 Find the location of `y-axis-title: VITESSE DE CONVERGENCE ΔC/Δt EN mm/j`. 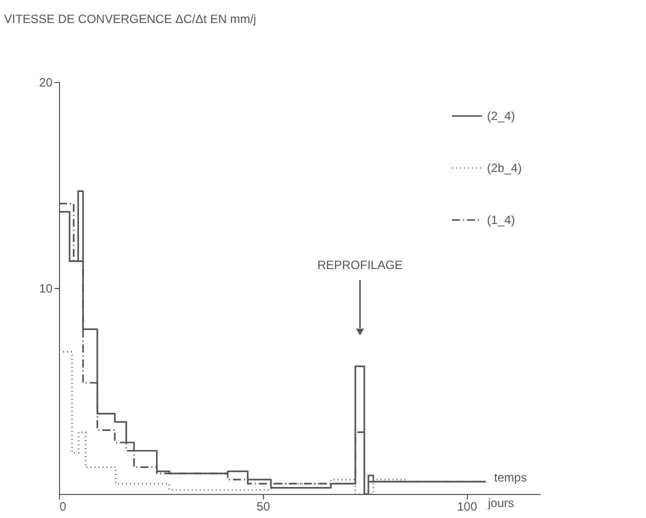

y-axis-title: VITESSE DE CONVERGENCE ΔC/Δt EN mm/j is located at coordinates (130, 19).